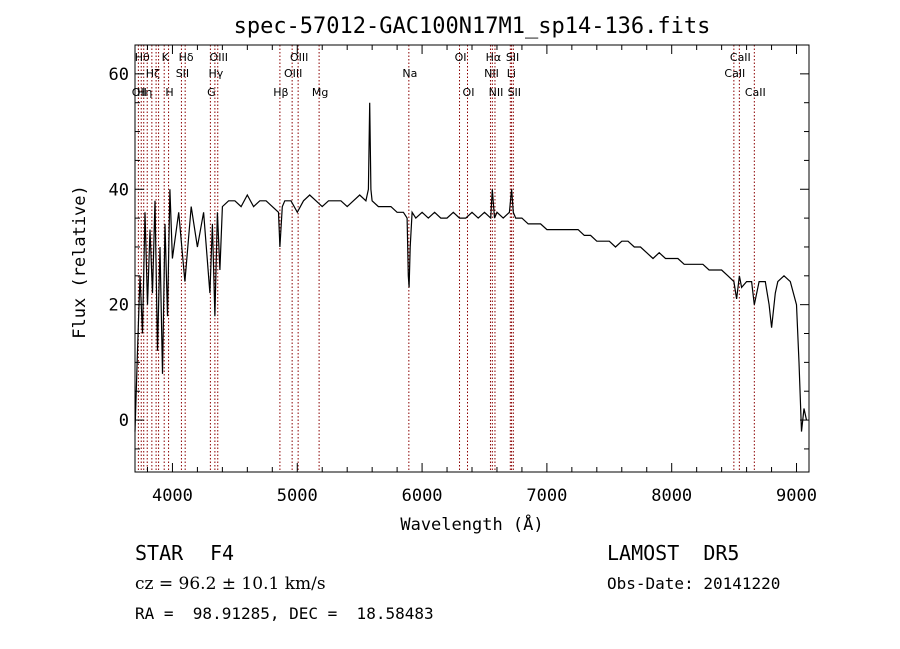 This screenshot has height=649, width=900. I want to click on x-tick-label: 9000, so click(796, 496).